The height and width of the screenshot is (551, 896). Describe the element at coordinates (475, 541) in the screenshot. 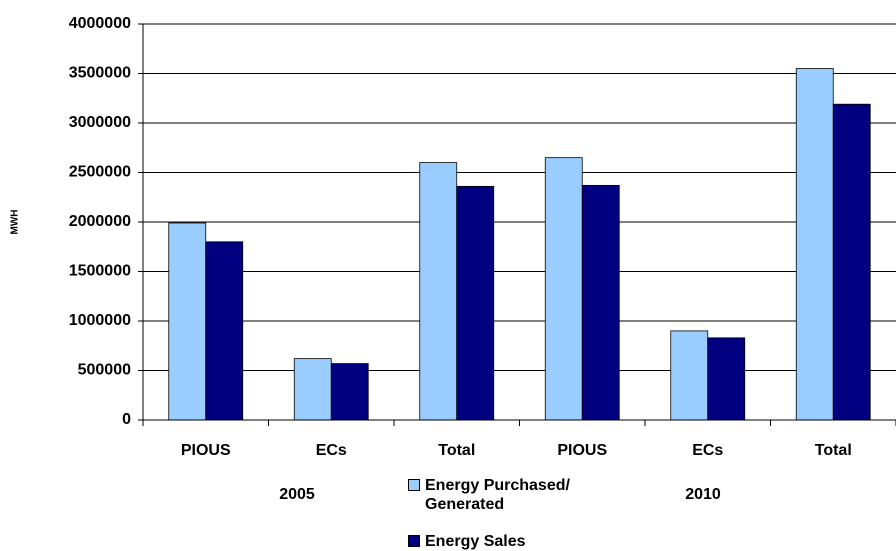

I see `legend-label: Energy Sales` at that location.